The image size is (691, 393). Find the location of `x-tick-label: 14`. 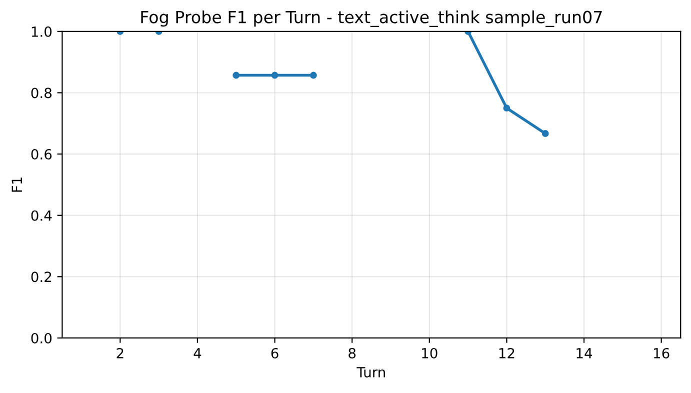

x-tick-label: 14 is located at coordinates (584, 353).